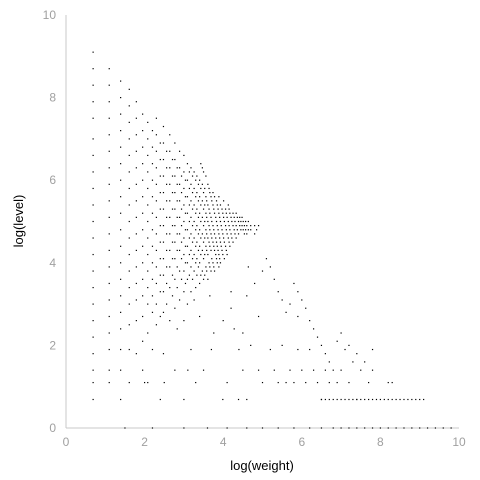 This screenshot has height=480, width=480. Describe the element at coordinates (50, 15) in the screenshot. I see `y-tick-label: 10` at that location.